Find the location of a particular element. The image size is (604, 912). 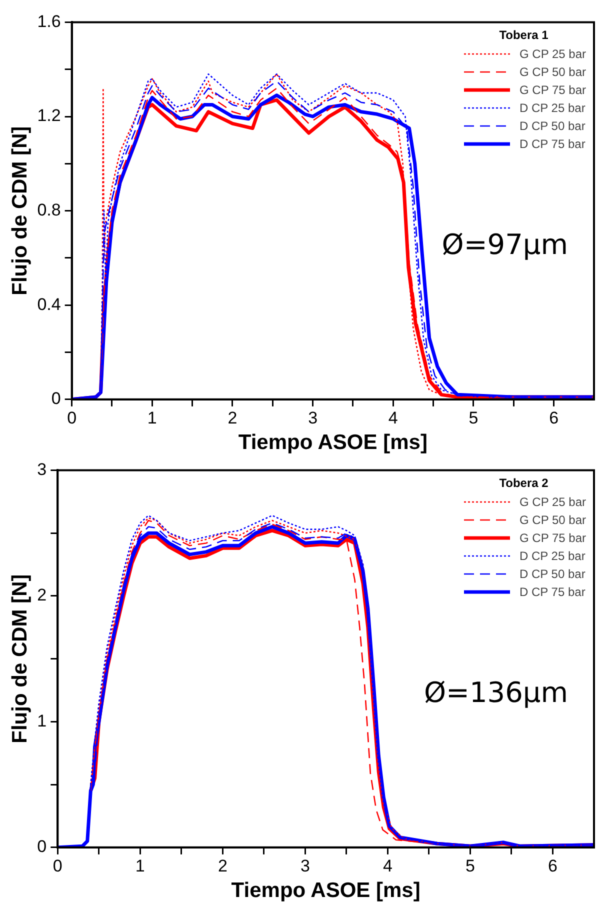

y-tick-label: 0.8 is located at coordinates (49, 210).